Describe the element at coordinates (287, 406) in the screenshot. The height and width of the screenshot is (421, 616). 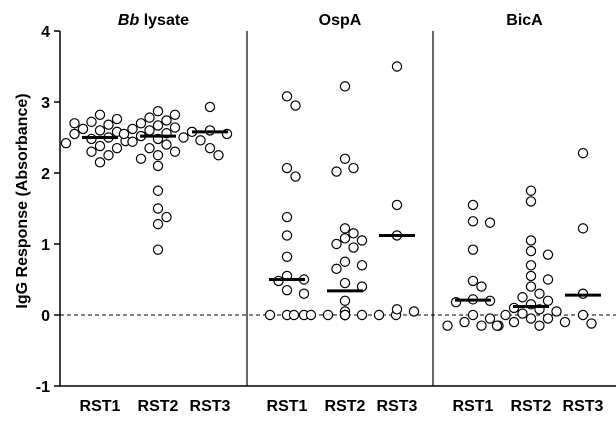
I see `x-tick-label: RST1` at that location.